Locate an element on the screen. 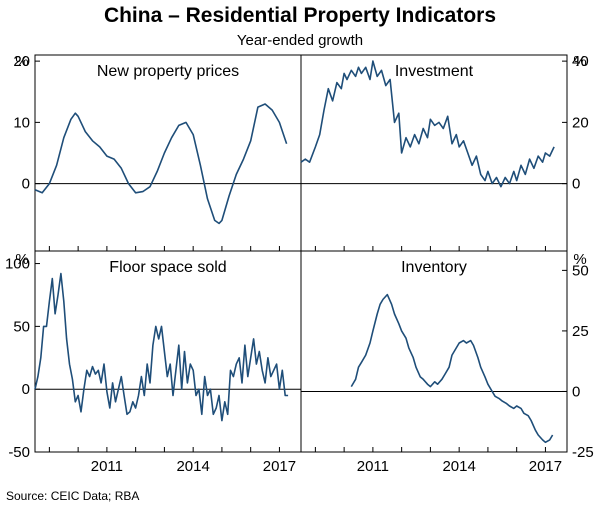 The image size is (600, 507). floor-space-sold-ytick-label: 100 is located at coordinates (17, 264).